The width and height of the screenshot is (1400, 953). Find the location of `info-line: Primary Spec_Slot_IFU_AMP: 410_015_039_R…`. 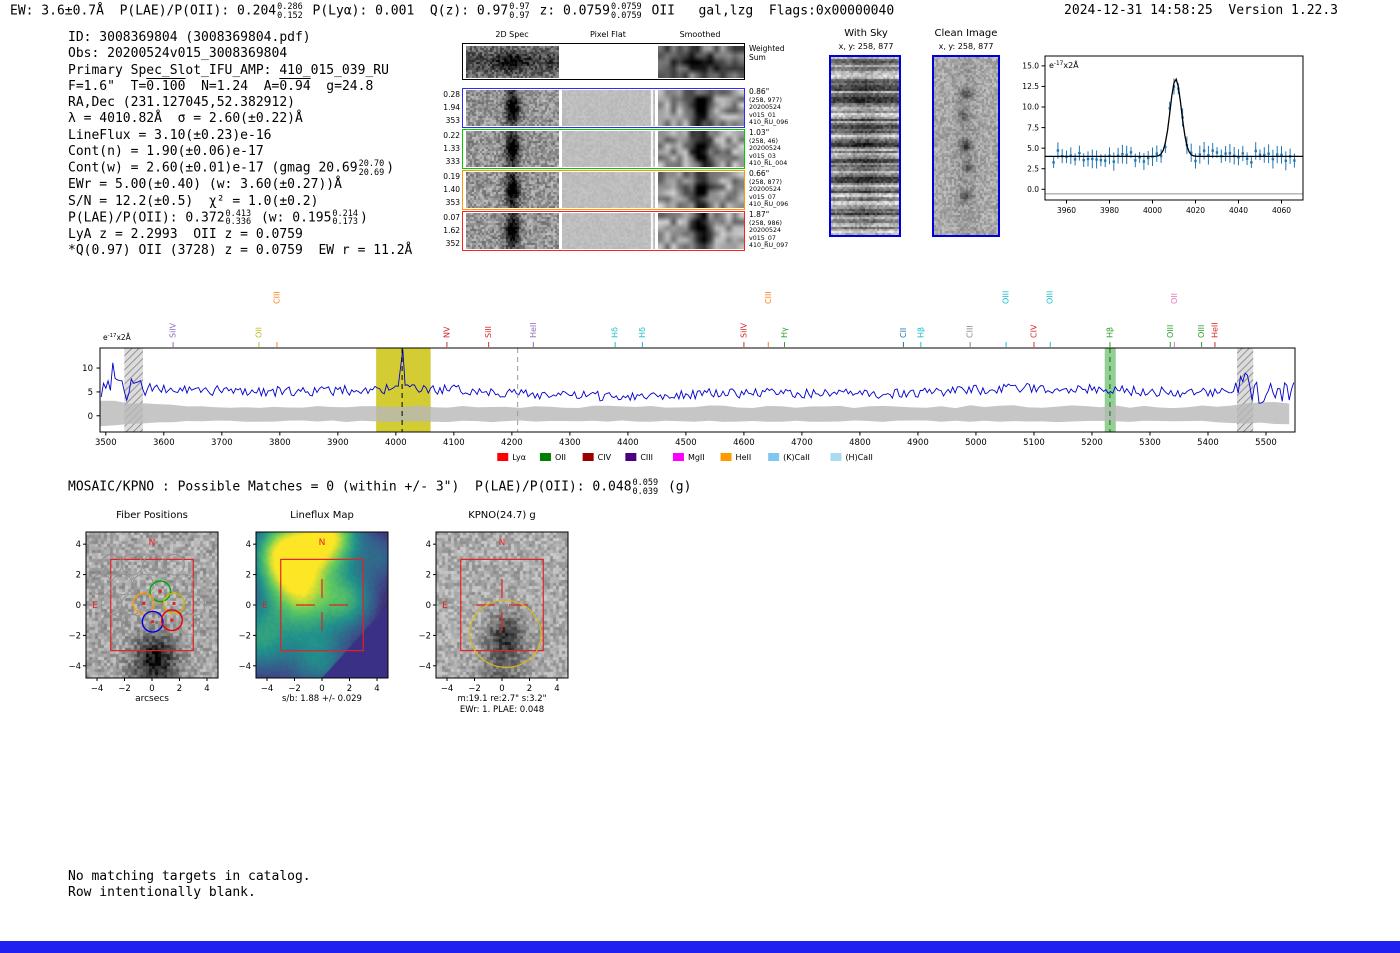

info-line: Primary Spec_Slot_IFU_AMP: 410_015_039_R… is located at coordinates (240, 71).